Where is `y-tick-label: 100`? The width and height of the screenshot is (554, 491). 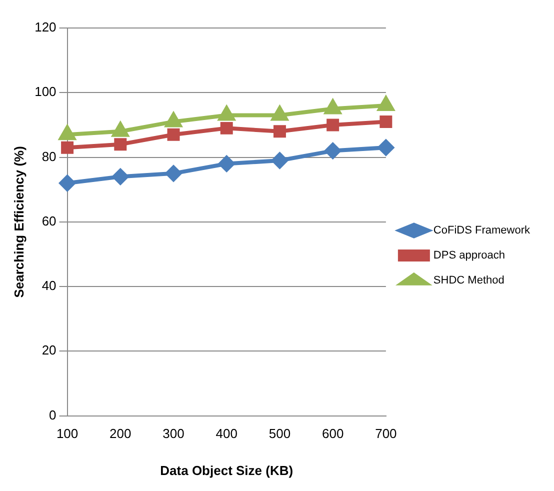 y-tick-label: 100 is located at coordinates (45, 92).